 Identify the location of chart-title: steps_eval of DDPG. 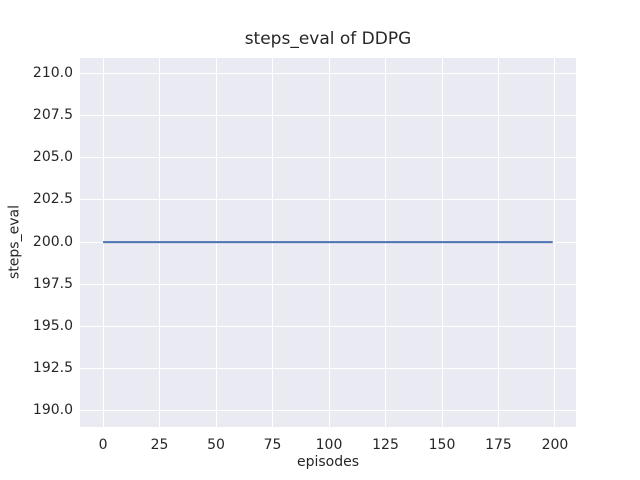
(328, 39).